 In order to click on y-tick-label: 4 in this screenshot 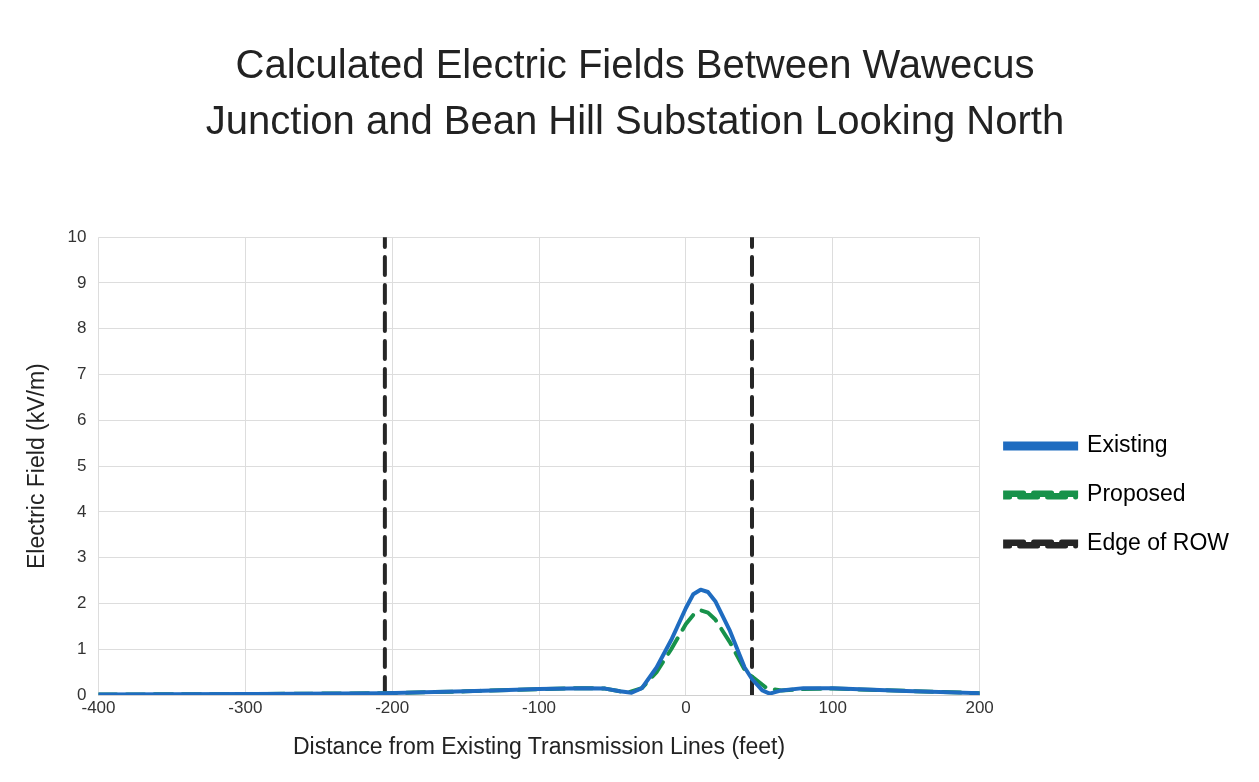, I will do `click(82, 511)`.